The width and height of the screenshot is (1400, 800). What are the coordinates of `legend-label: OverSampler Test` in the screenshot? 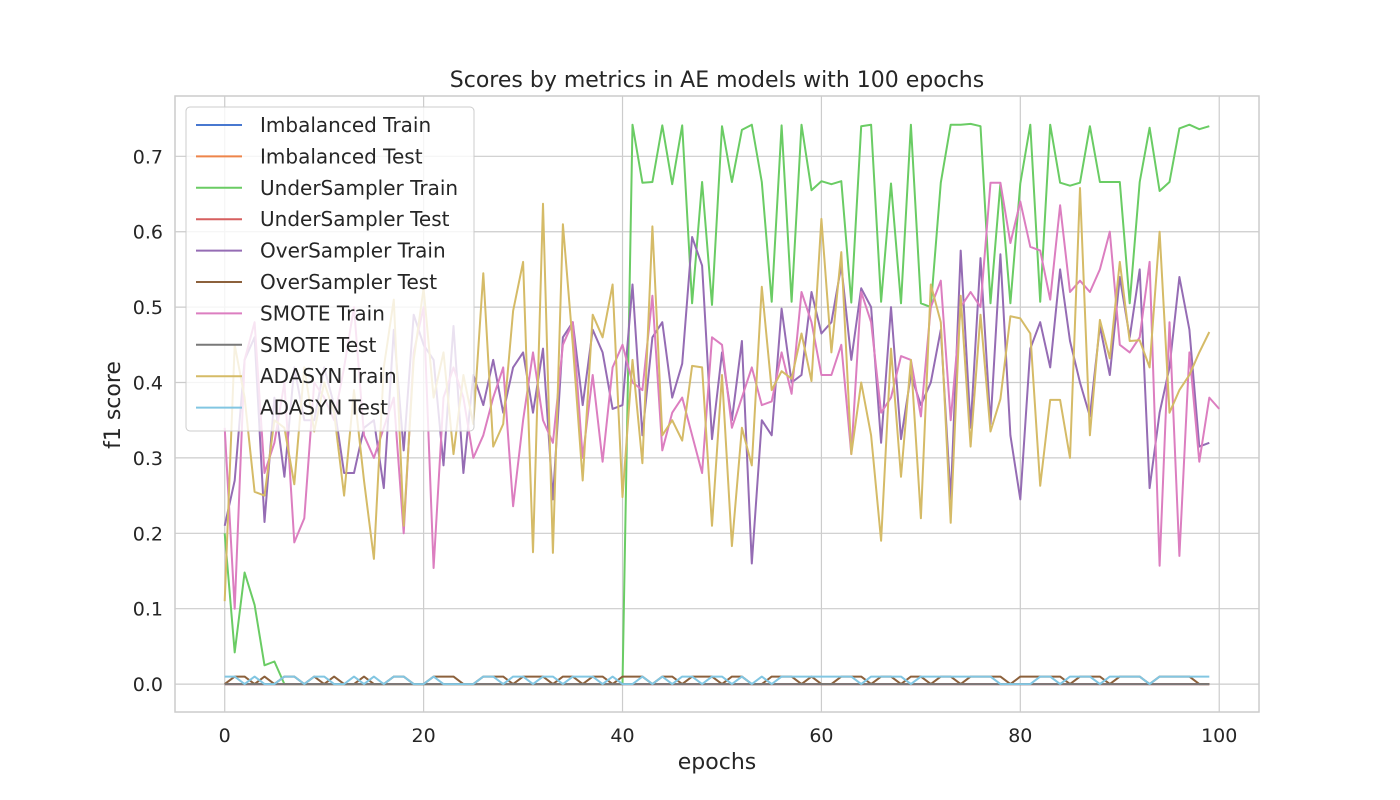 It's located at (348, 282).